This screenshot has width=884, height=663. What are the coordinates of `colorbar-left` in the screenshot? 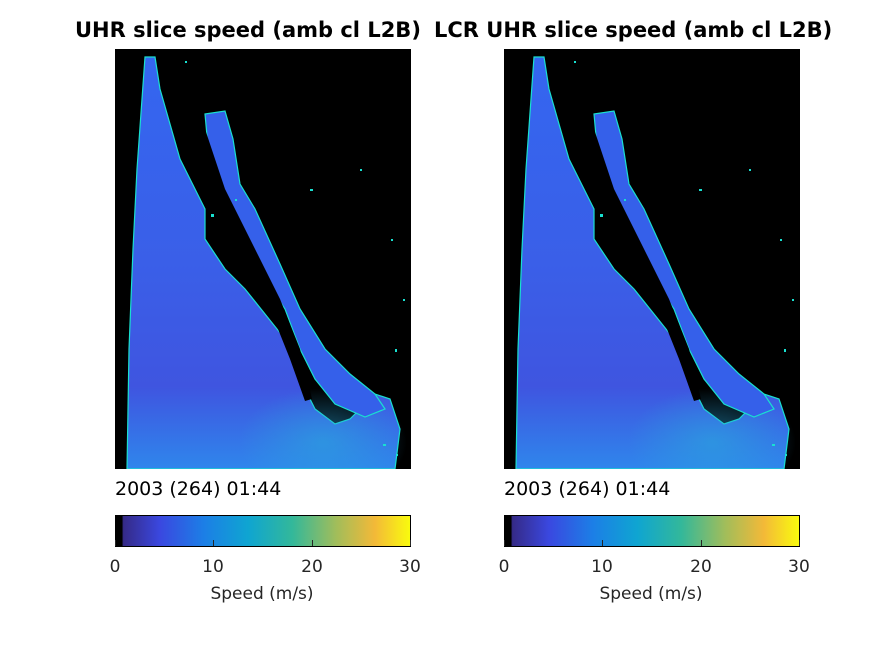 It's located at (263, 531).